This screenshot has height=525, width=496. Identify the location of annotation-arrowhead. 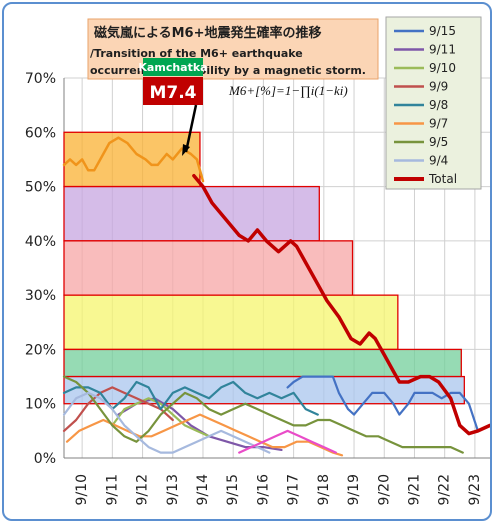
(186, 150).